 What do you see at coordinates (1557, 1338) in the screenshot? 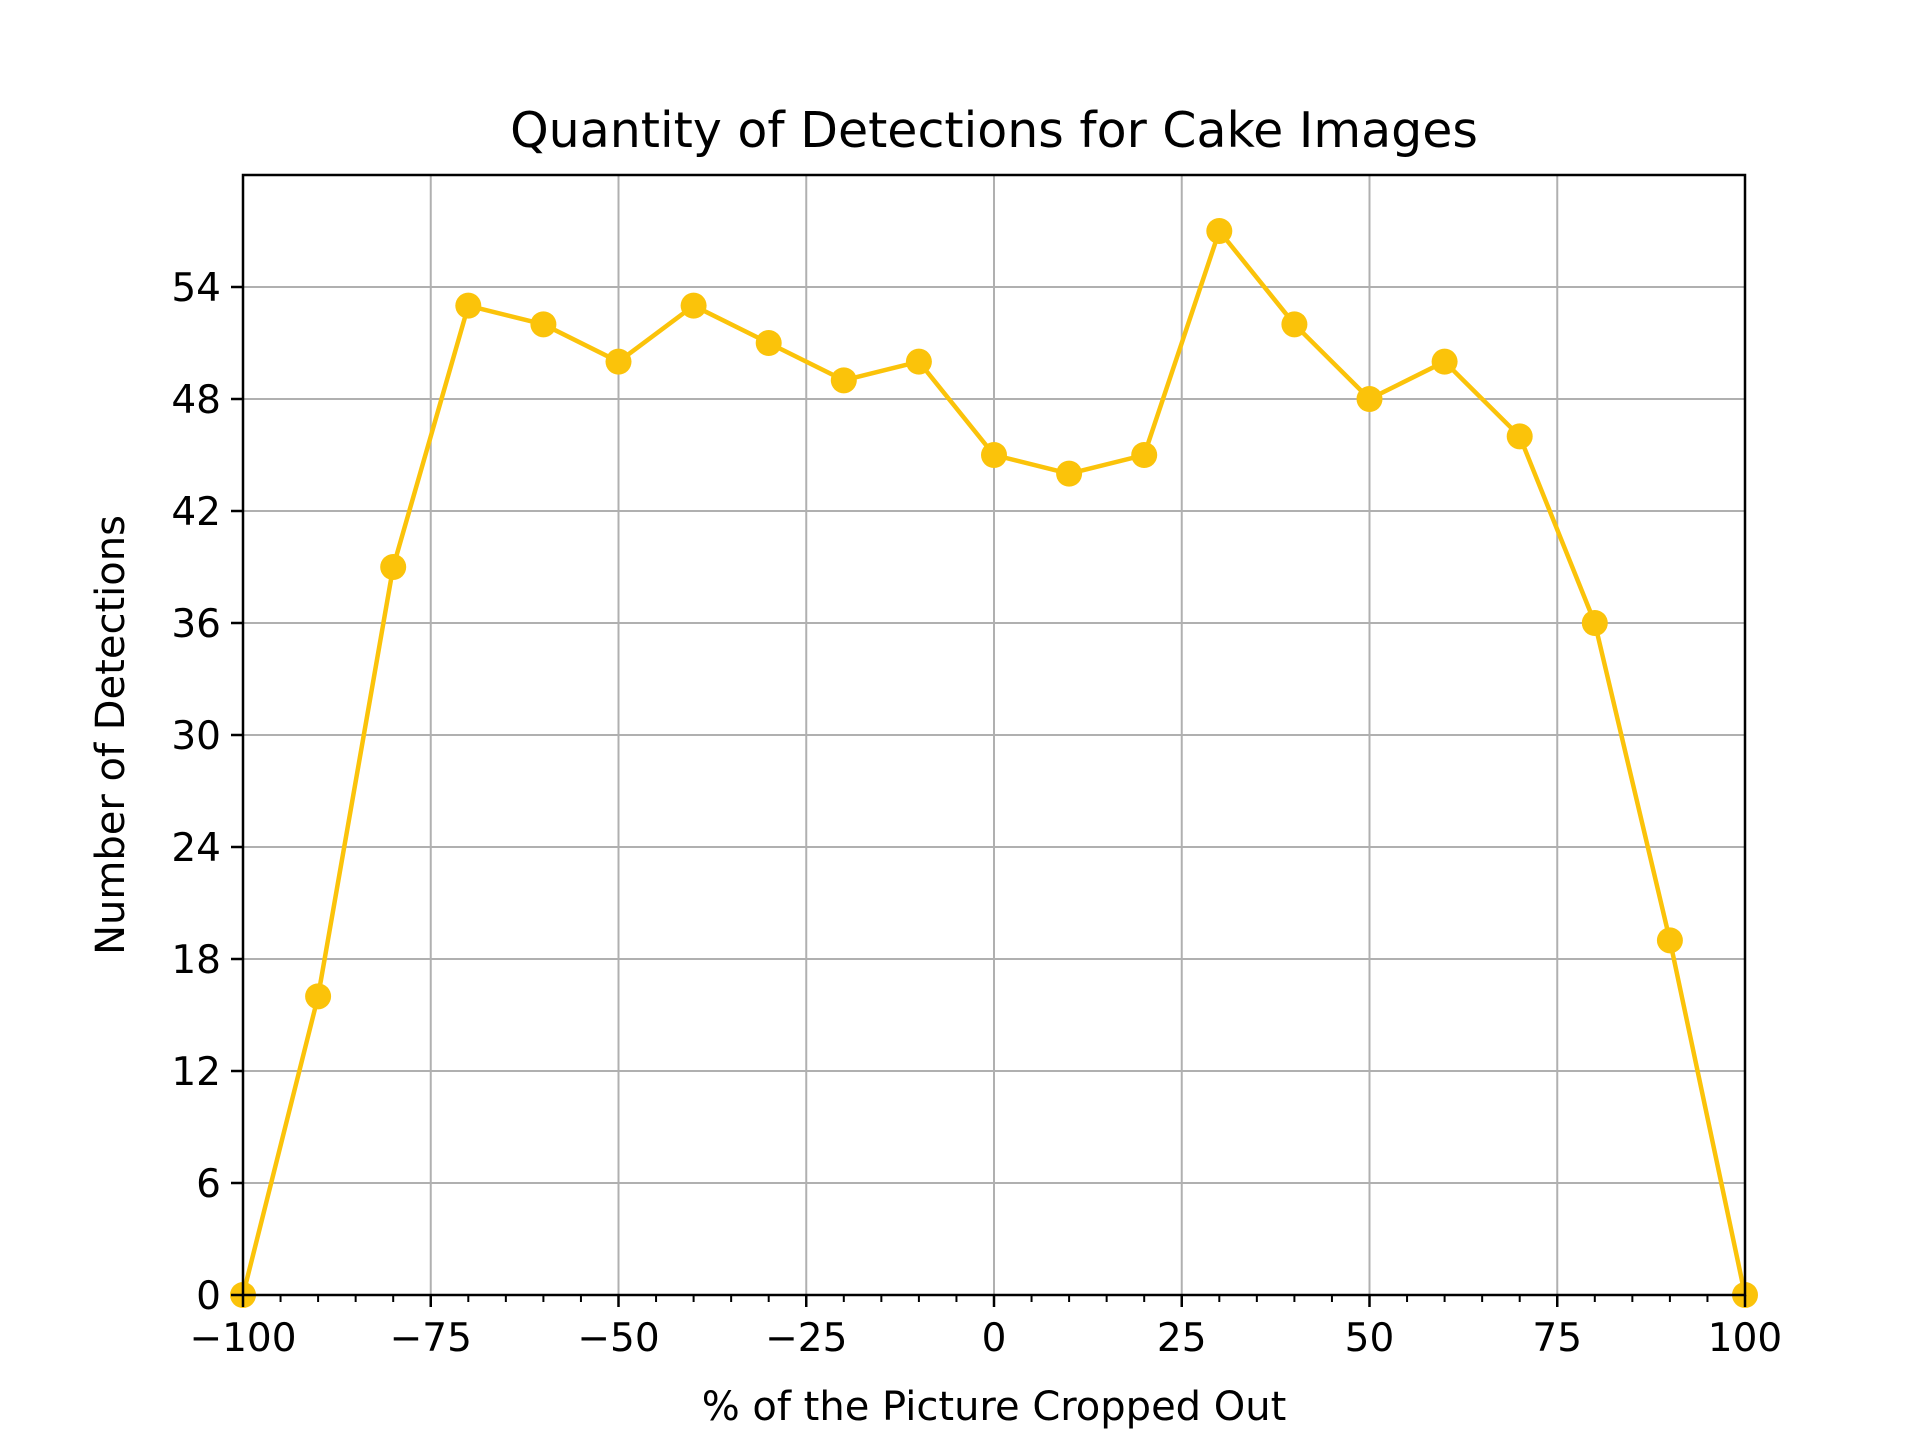
I see `x-tick-label: 75` at bounding box center [1557, 1338].